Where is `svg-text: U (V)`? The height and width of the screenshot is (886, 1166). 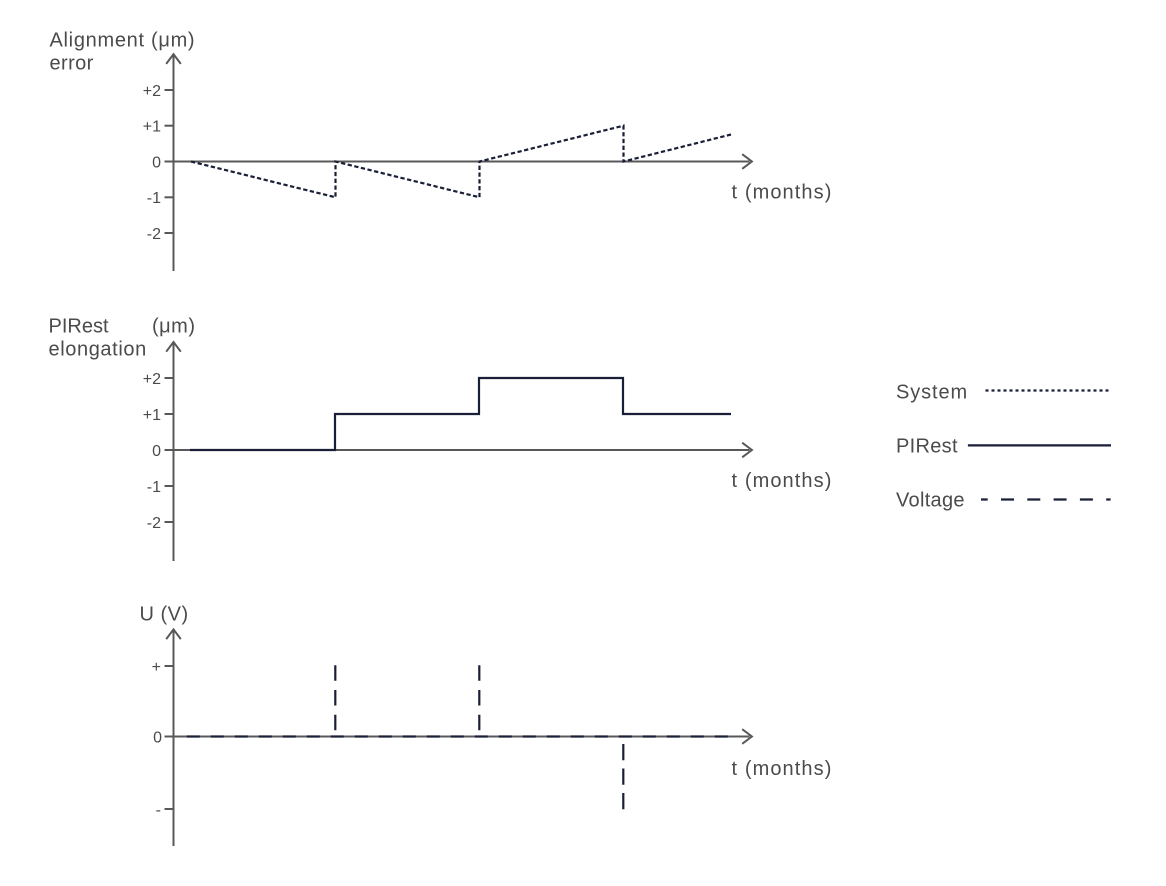 svg-text: U (V) is located at coordinates (164, 615).